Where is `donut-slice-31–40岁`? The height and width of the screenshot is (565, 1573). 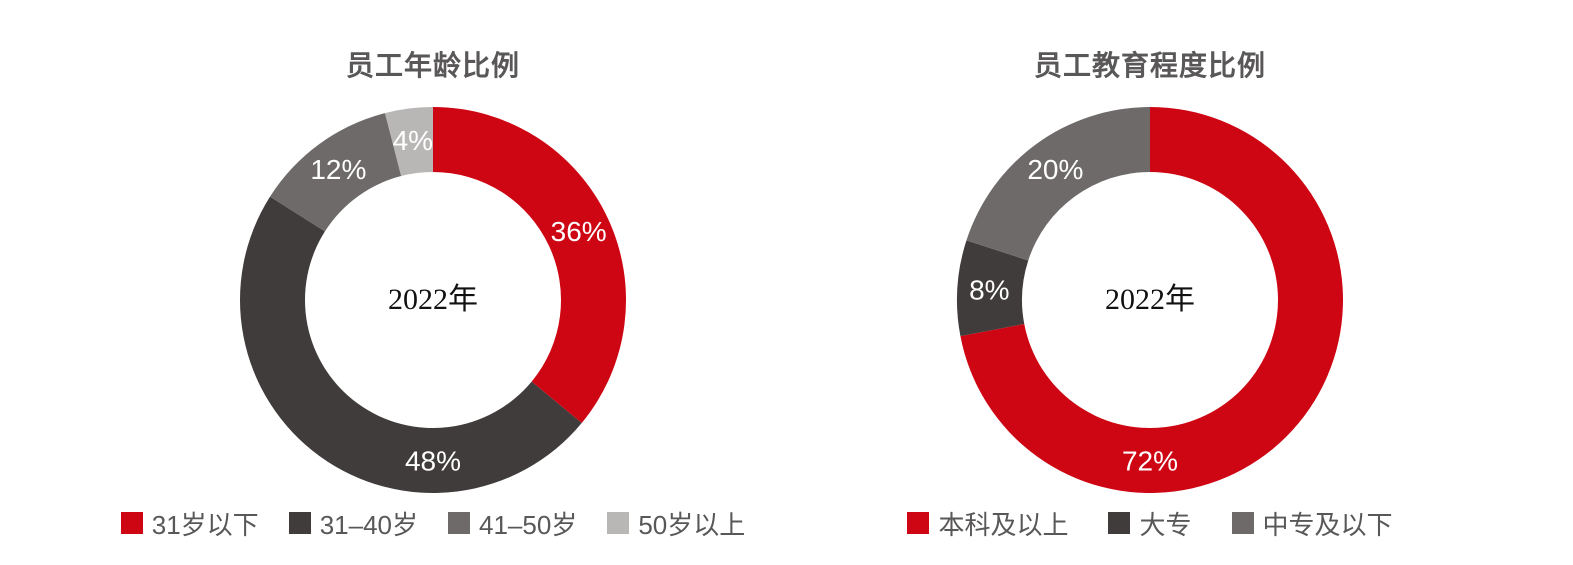
donut-slice-31–40岁 is located at coordinates (411, 344).